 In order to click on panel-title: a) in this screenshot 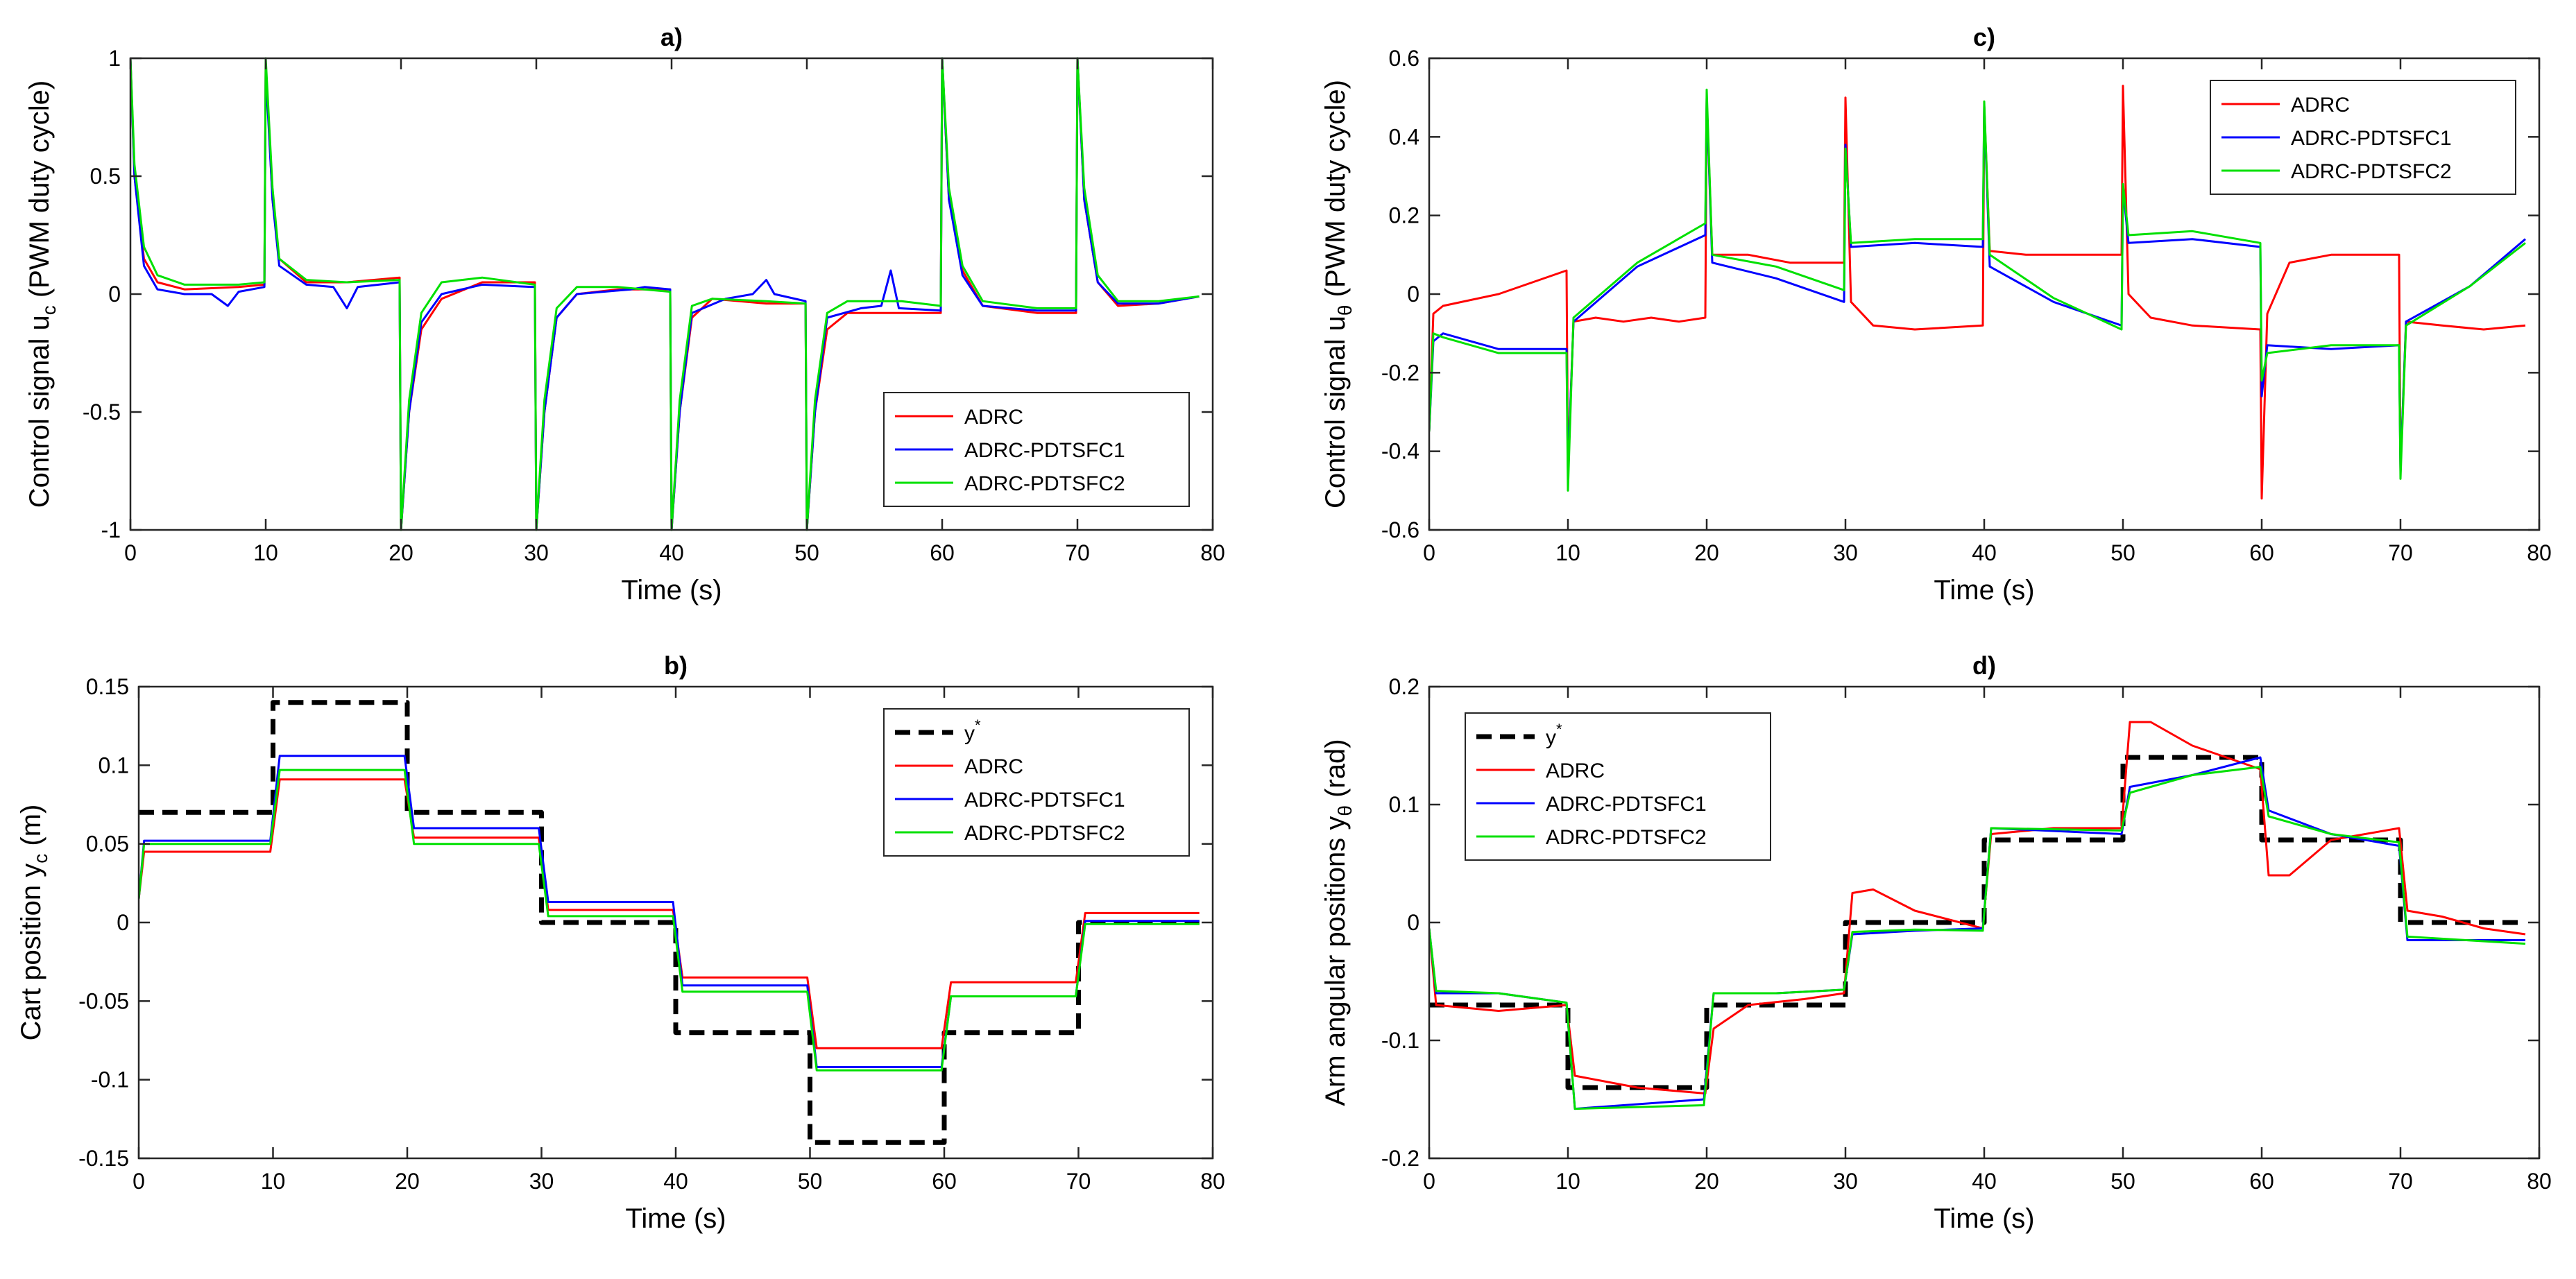, I will do `click(671, 37)`.